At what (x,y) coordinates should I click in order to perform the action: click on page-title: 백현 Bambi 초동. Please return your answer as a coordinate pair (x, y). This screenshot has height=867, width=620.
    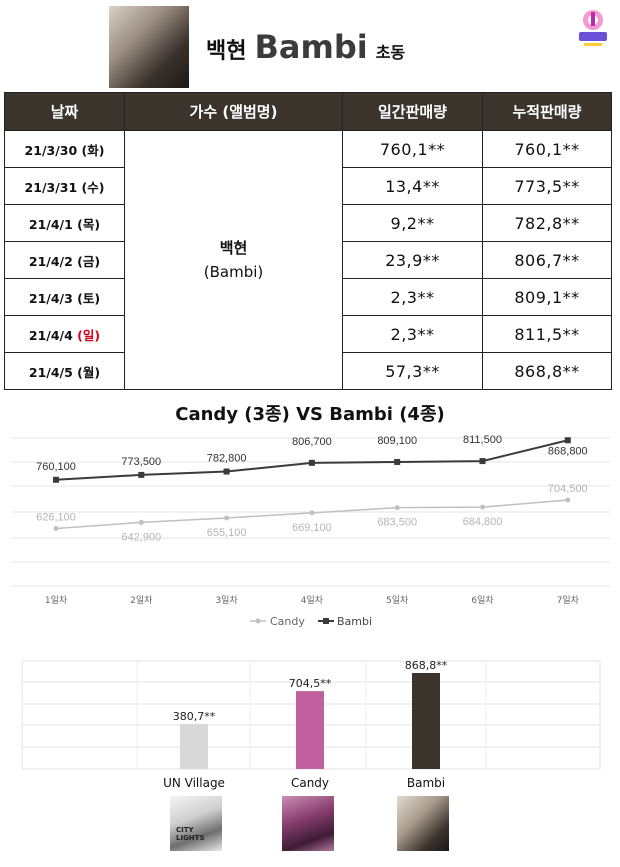
    Looking at the image, I should click on (305, 50).